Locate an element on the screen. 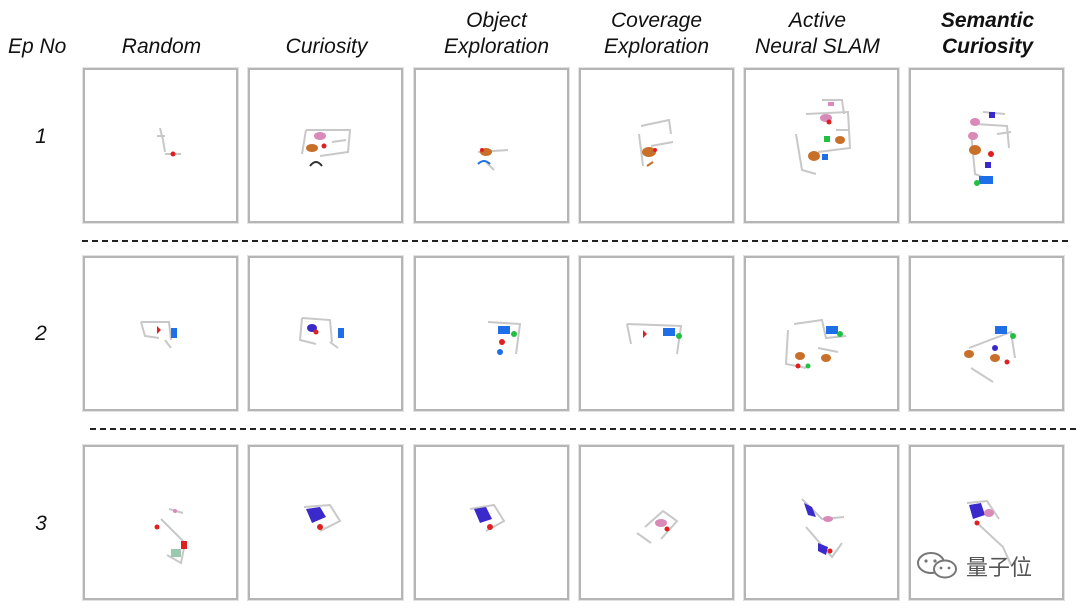 This screenshot has height=611, width=1080. header-line2: Neural SLAM is located at coordinates (817, 46).